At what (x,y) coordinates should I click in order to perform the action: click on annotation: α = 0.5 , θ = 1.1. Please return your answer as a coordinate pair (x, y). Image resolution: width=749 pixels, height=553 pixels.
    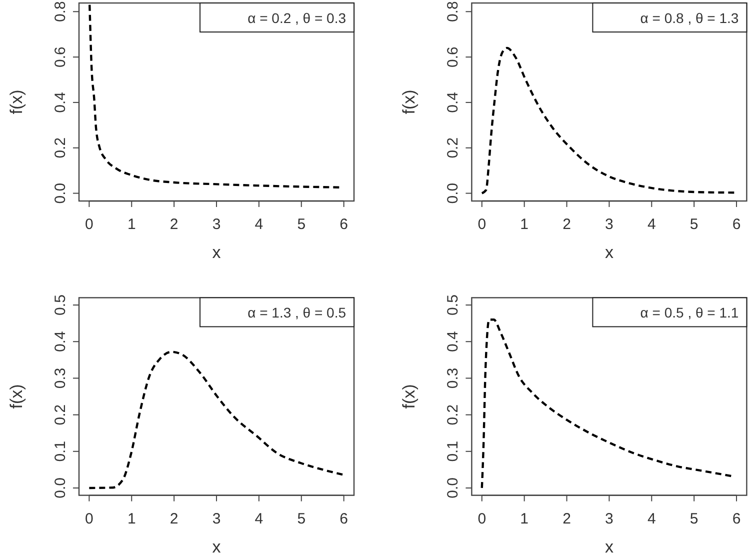
    Looking at the image, I should click on (689, 312).